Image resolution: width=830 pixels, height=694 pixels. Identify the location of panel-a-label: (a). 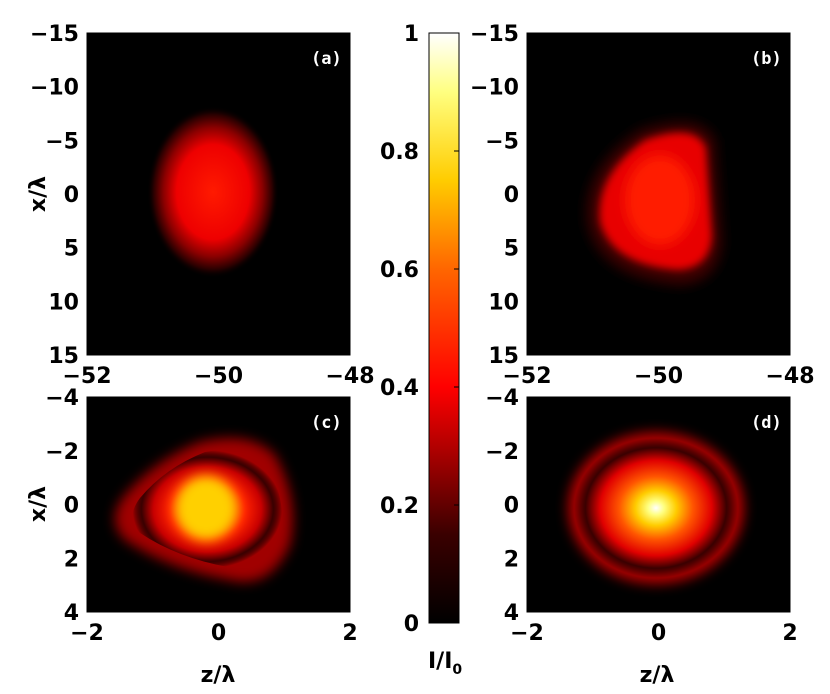
(326, 59).